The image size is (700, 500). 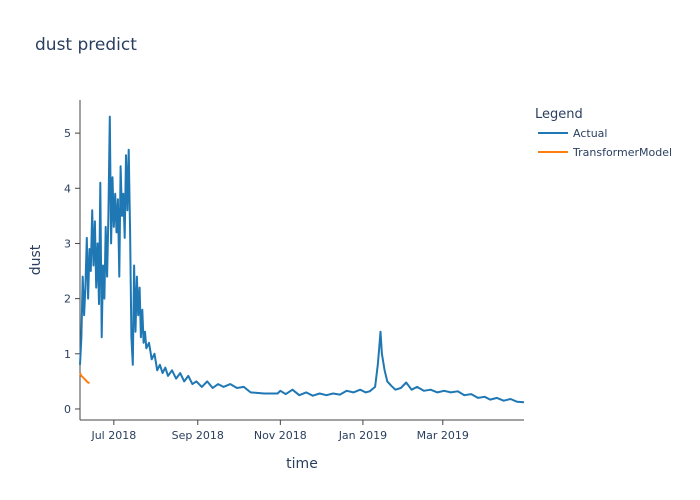 I want to click on x-axis: Jul 2018 Sep 2018 Nov 2018 Jan 2019 Mar 2019, so click(x=302, y=430).